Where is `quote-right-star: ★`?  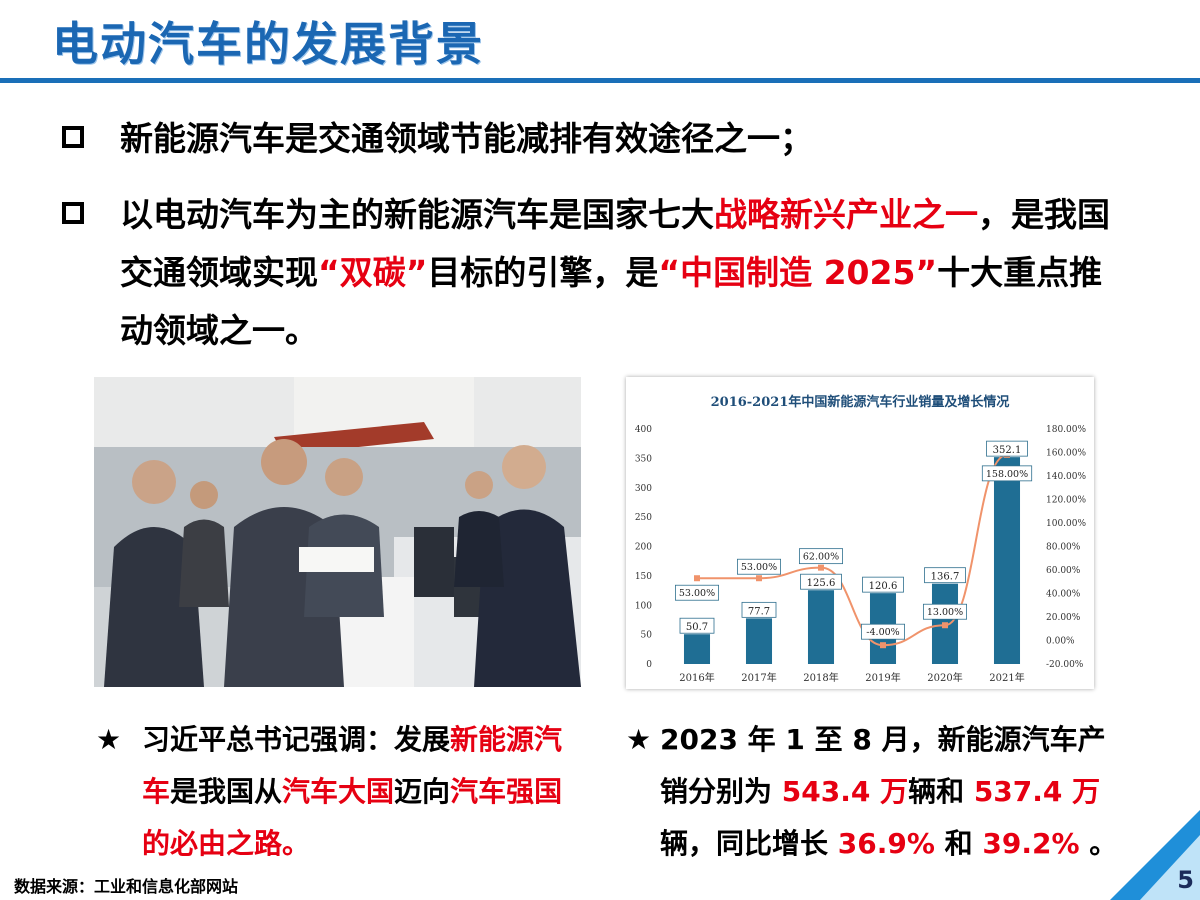
quote-right-star: ★ is located at coordinates (639, 739).